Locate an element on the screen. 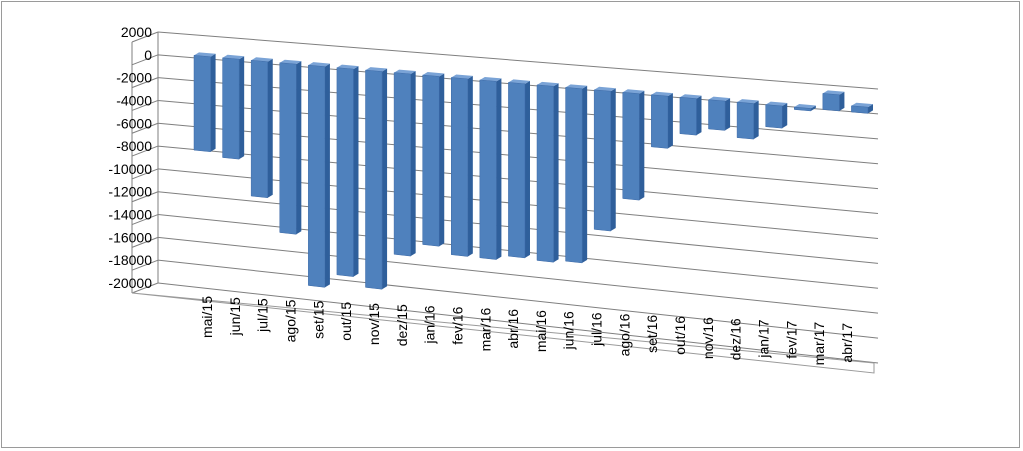 The image size is (1023, 451). x-tick-label: set/15 is located at coordinates (318, 319).